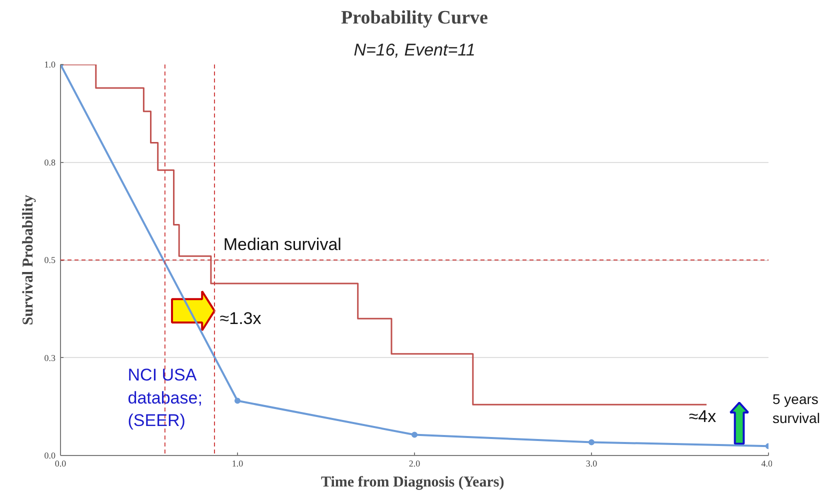  What do you see at coordinates (50, 162) in the screenshot?
I see `y-tick-label: 0.8` at bounding box center [50, 162].